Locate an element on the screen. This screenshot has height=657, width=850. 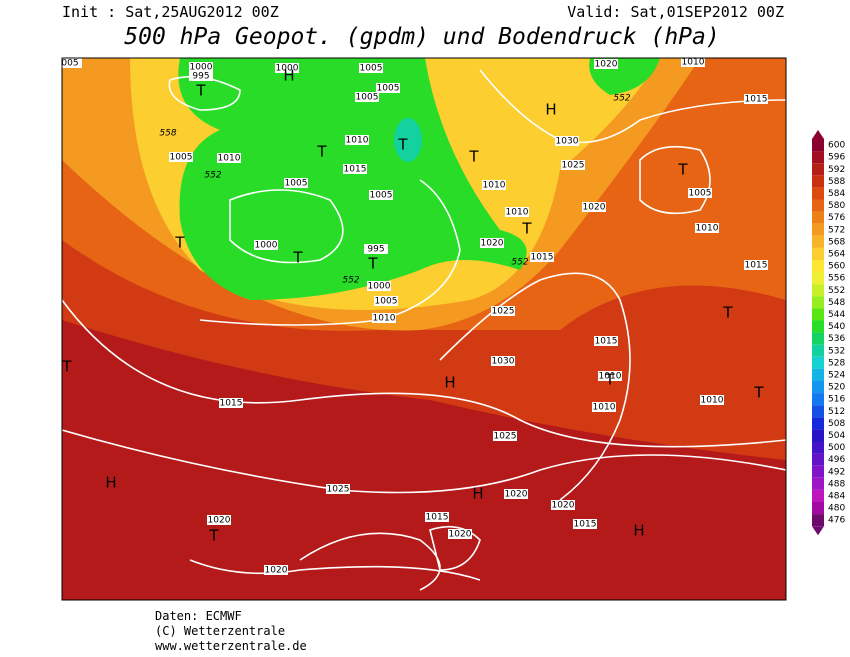
legend-label: 492 is located at coordinates (836, 472).